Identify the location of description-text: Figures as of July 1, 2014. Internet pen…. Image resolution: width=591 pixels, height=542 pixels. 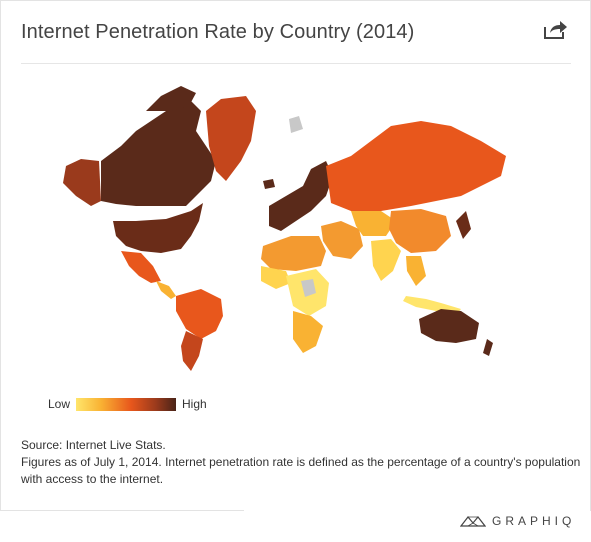
(301, 470).